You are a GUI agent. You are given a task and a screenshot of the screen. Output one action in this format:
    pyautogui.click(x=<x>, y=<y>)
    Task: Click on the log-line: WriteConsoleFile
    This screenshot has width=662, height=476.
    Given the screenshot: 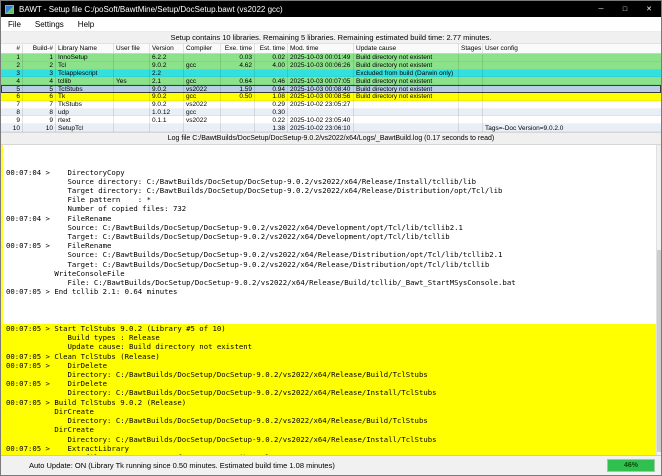 What is the action you would take?
    pyautogui.click(x=65, y=273)
    